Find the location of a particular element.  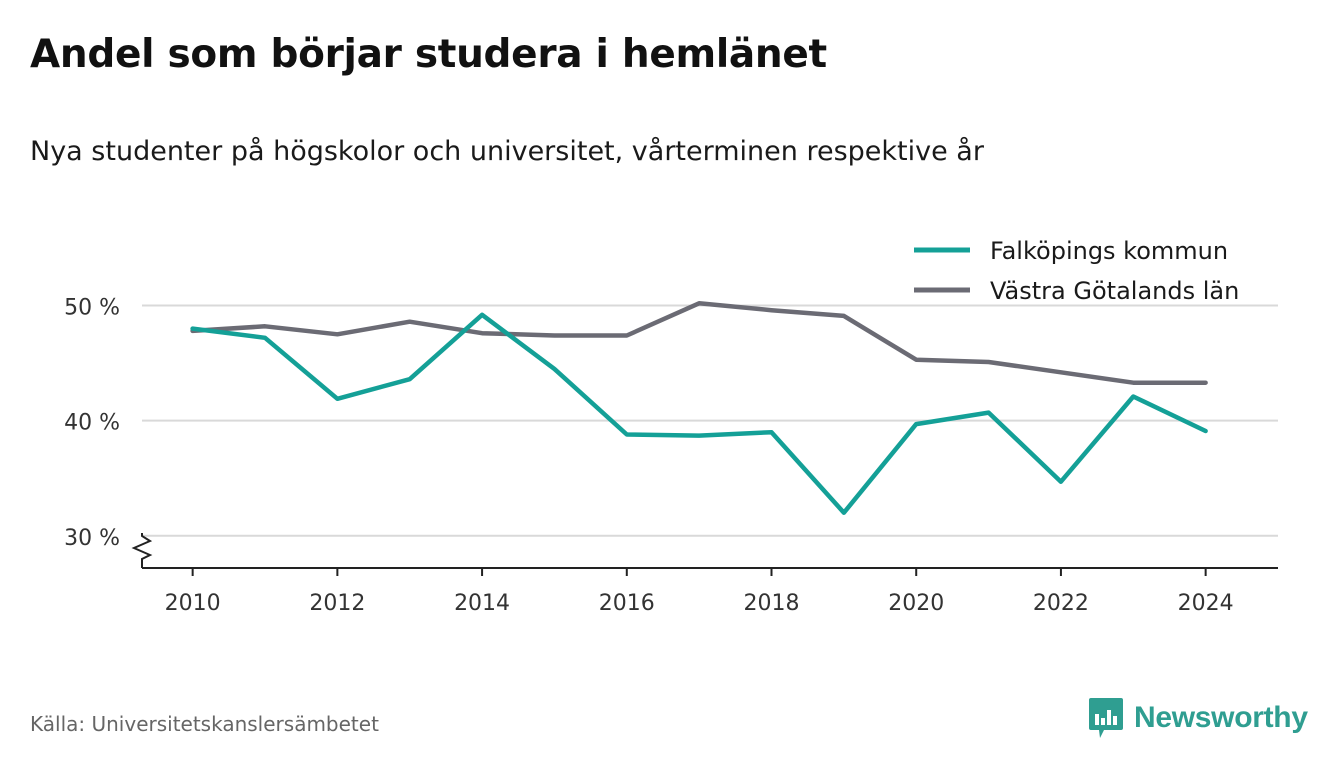

newsworthy-logo-icon is located at coordinates (1106, 718).